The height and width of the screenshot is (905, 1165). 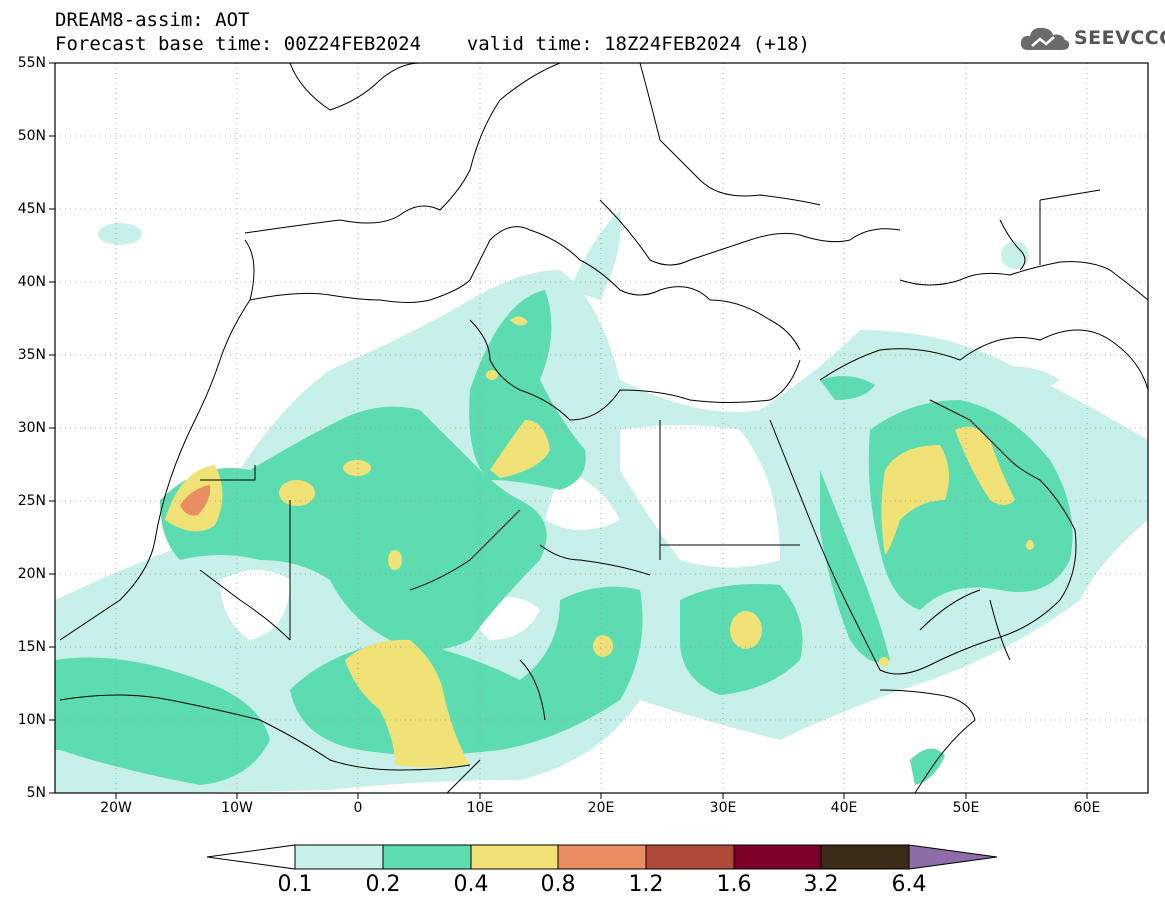 What do you see at coordinates (821, 884) in the screenshot?
I see `colorbar-label: 3.2` at bounding box center [821, 884].